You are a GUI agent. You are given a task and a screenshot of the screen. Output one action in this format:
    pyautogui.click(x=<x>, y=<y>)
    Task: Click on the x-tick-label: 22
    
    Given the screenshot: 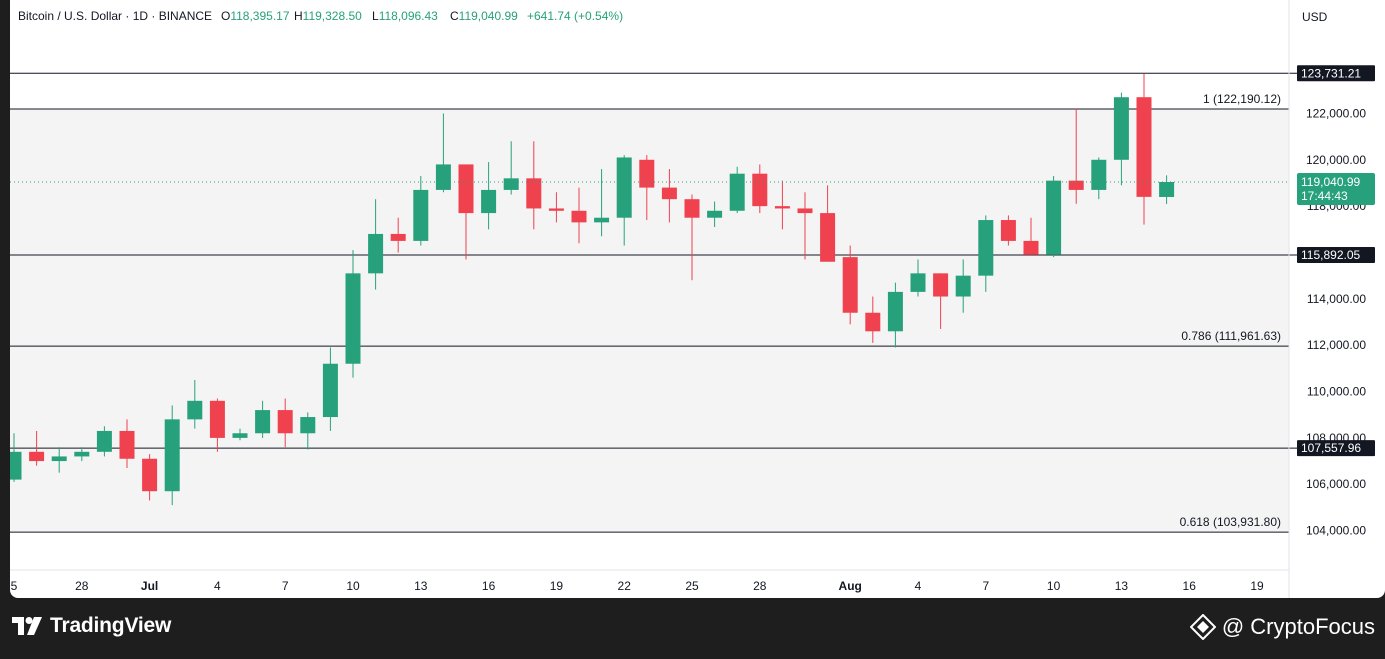 What is the action you would take?
    pyautogui.click(x=625, y=586)
    